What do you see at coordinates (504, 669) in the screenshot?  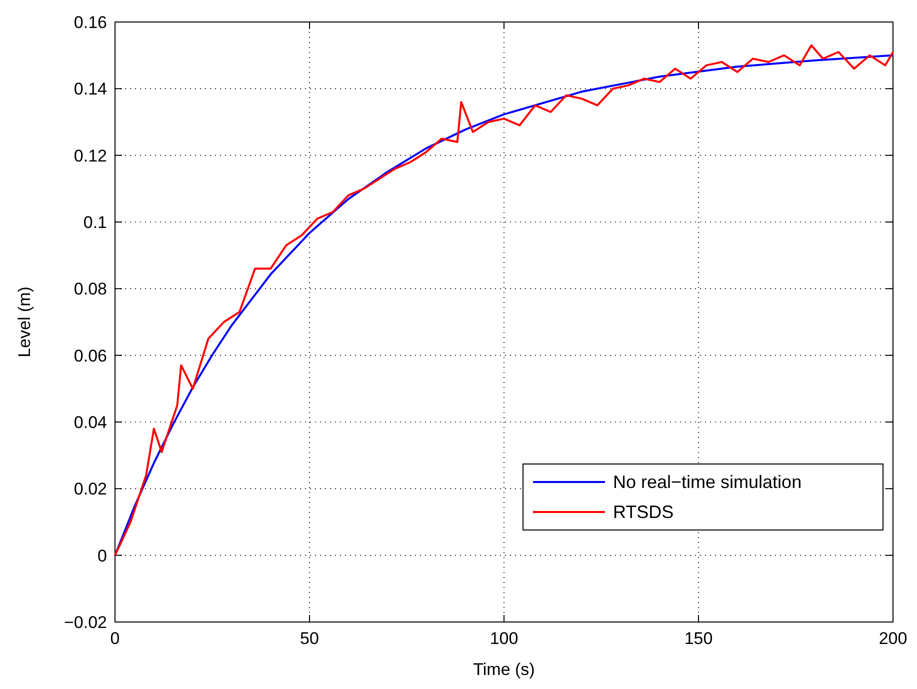 I see `x-axis-title: Time (s)` at bounding box center [504, 669].